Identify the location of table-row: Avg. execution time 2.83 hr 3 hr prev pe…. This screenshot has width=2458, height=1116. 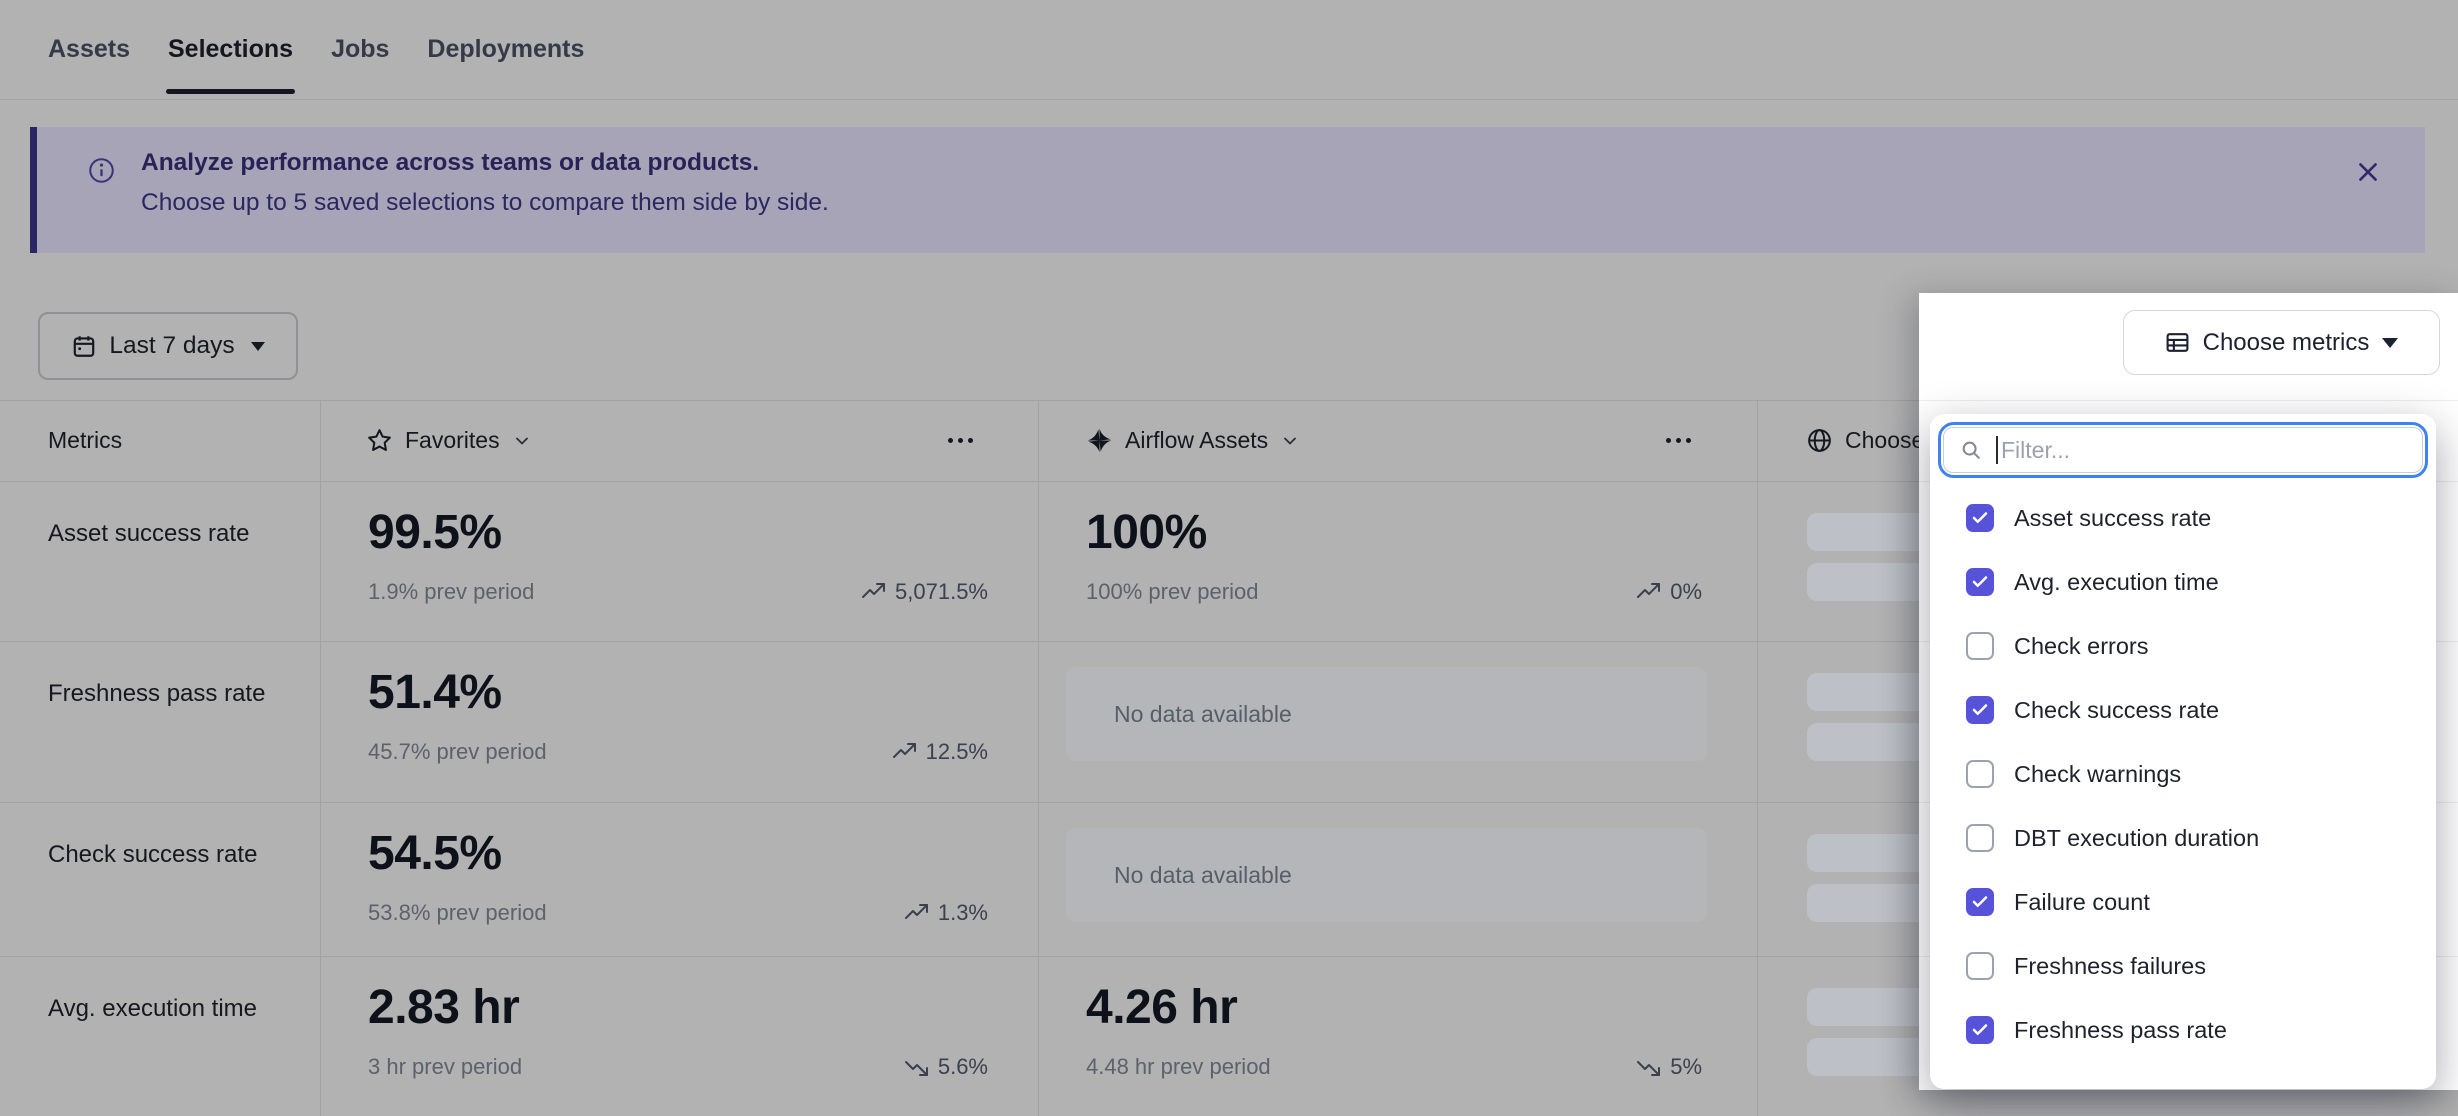
(1229, 1036).